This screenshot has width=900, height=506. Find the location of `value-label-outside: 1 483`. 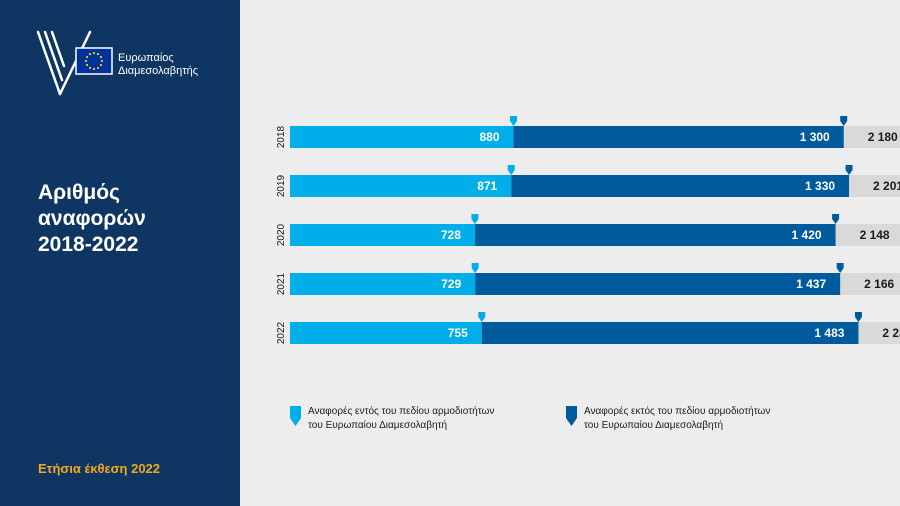

value-label-outside: 1 483 is located at coordinates (829, 333).